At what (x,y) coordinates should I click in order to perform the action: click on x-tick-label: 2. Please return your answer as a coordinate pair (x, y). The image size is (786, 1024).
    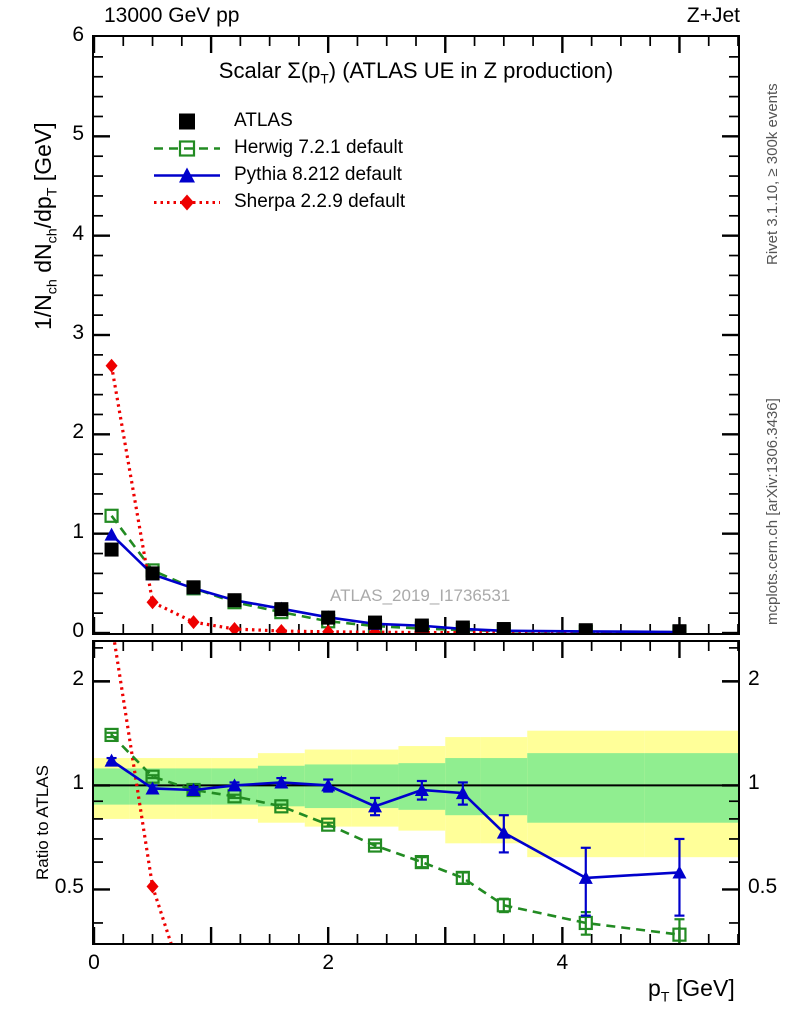
    Looking at the image, I should click on (328, 962).